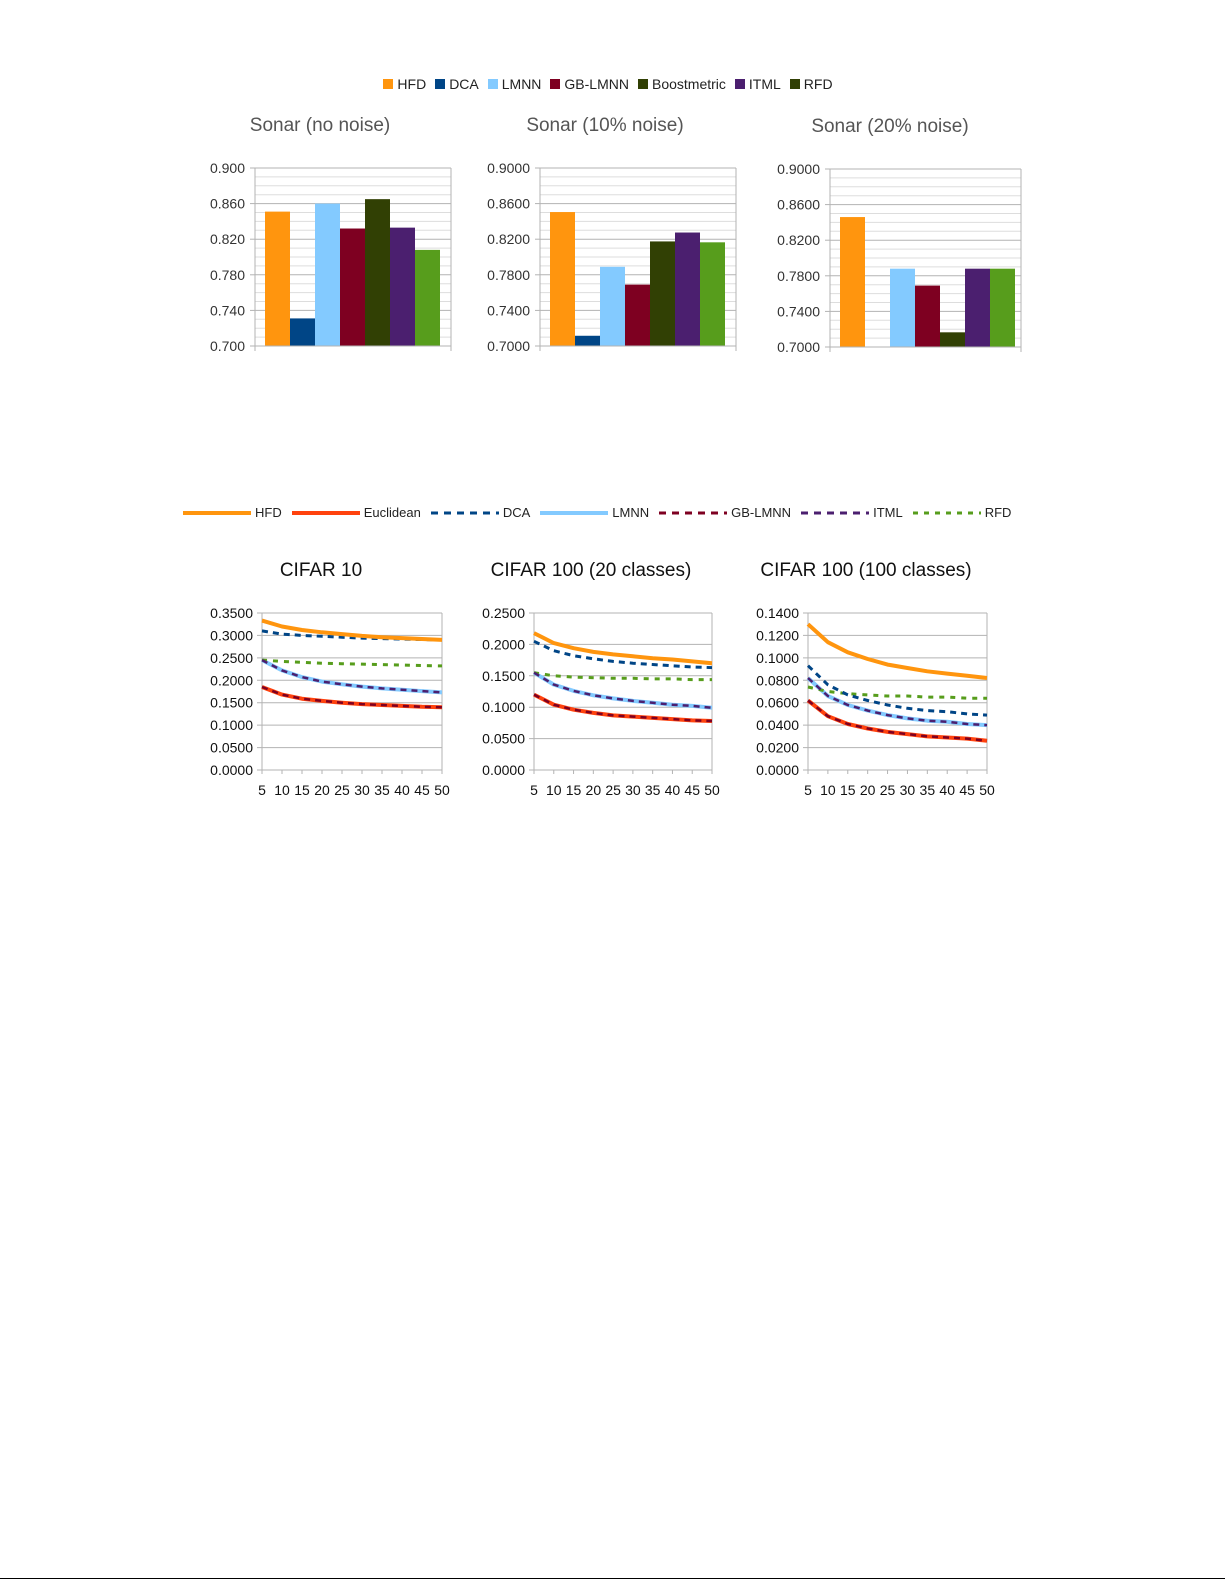 The height and width of the screenshot is (1585, 1225). What do you see at coordinates (392, 512) in the screenshot?
I see `legend-label: Euclidean` at bounding box center [392, 512].